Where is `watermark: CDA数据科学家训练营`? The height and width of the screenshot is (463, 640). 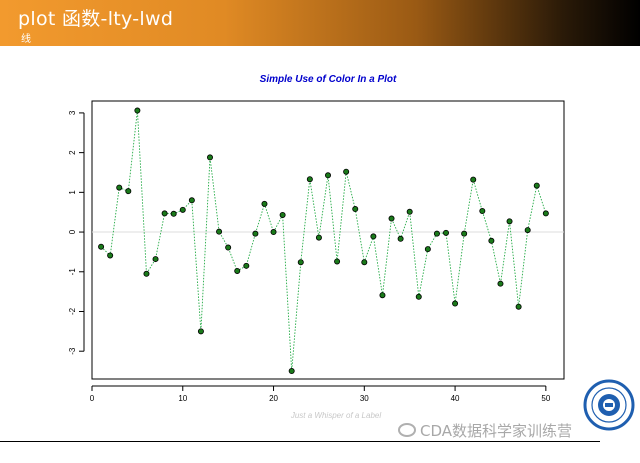 watermark: CDA数据科学家训练营 is located at coordinates (485, 430).